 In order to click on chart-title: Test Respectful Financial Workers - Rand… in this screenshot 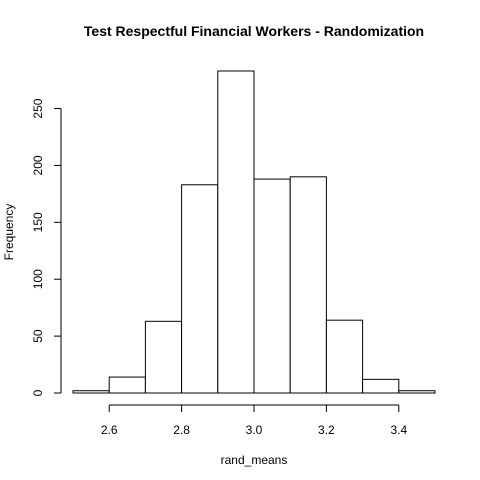, I will do `click(254, 31)`.